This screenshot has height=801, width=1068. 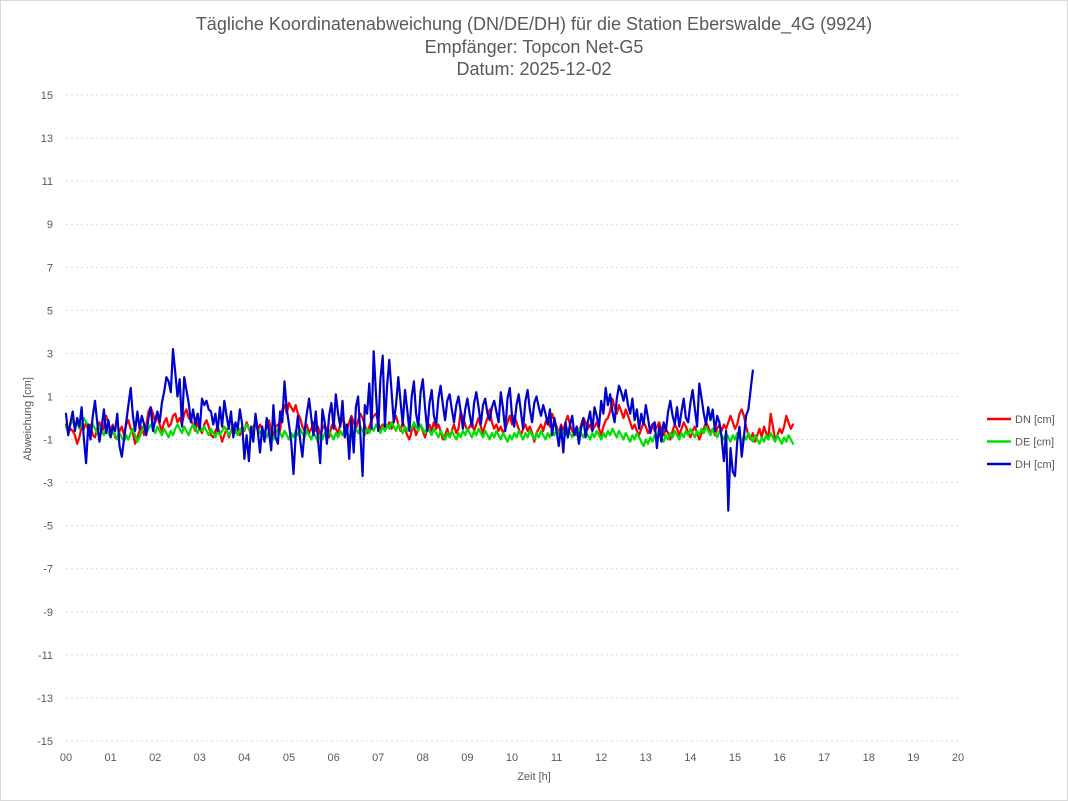 I want to click on x-tick-label: 06, so click(x=333, y=758).